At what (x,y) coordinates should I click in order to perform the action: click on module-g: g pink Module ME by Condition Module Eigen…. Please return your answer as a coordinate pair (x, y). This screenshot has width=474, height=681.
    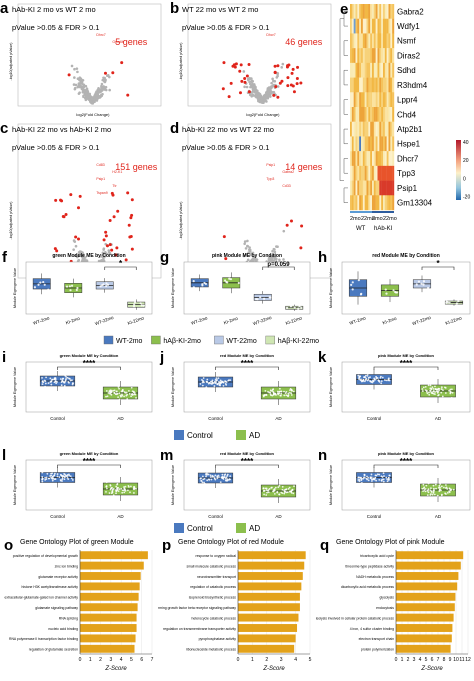
    Looking at the image, I should click on (236, 290).